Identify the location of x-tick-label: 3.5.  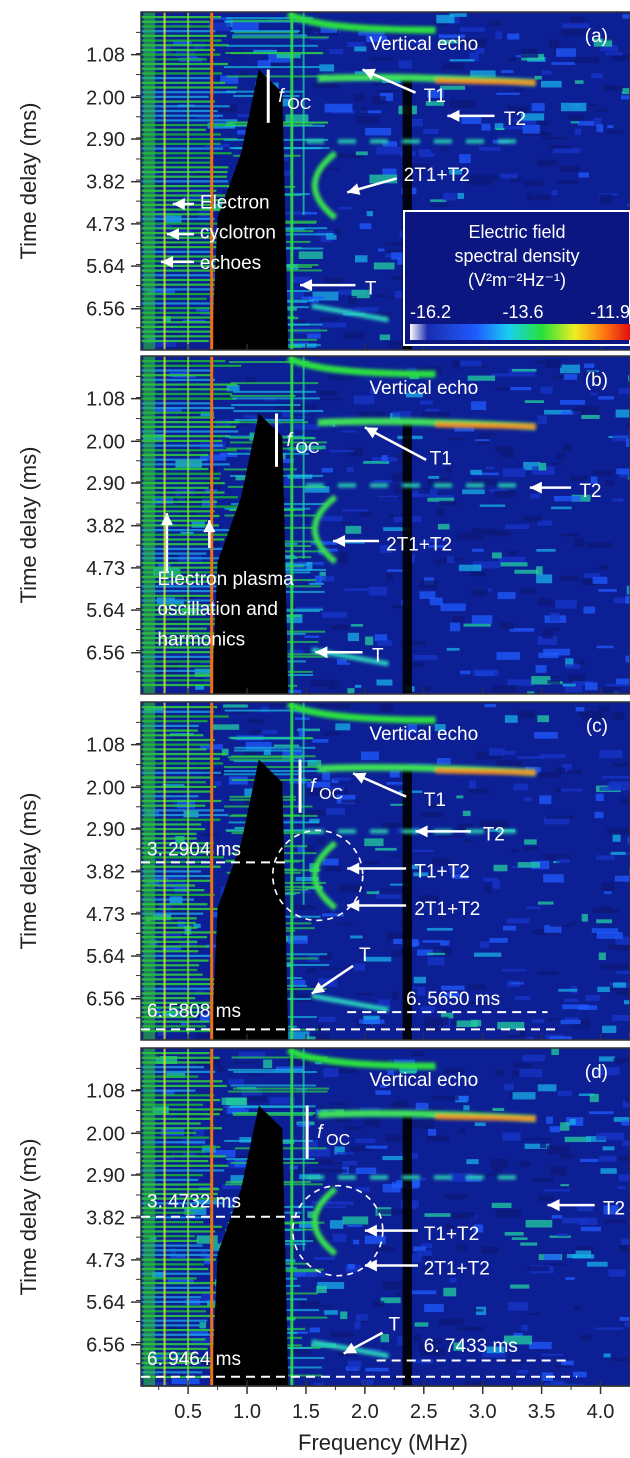
(542, 1412).